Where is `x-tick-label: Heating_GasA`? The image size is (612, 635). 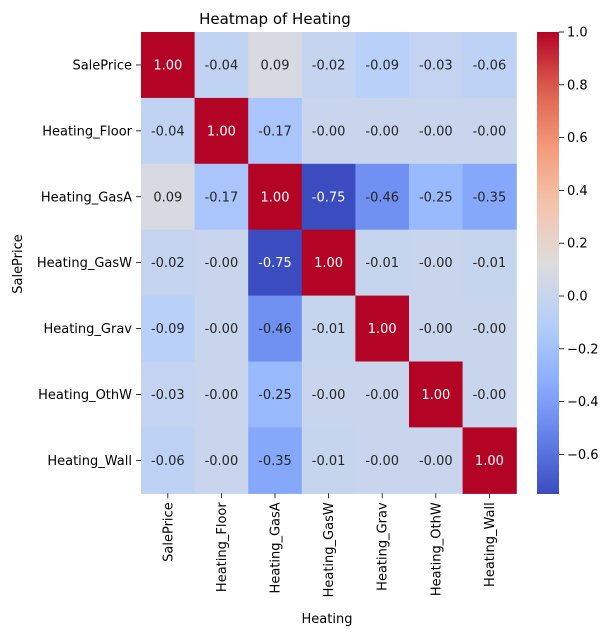
x-tick-label: Heating_GasA is located at coordinates (276, 547).